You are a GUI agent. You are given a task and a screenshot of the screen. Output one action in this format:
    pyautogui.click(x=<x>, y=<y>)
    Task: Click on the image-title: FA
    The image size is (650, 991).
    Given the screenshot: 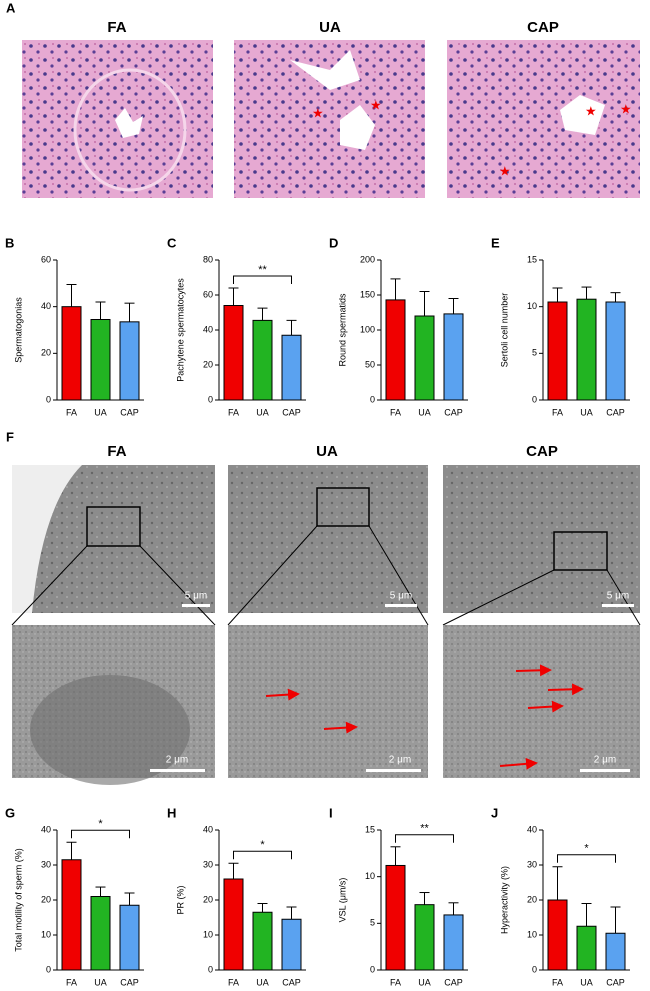 What is the action you would take?
    pyautogui.click(x=116, y=451)
    